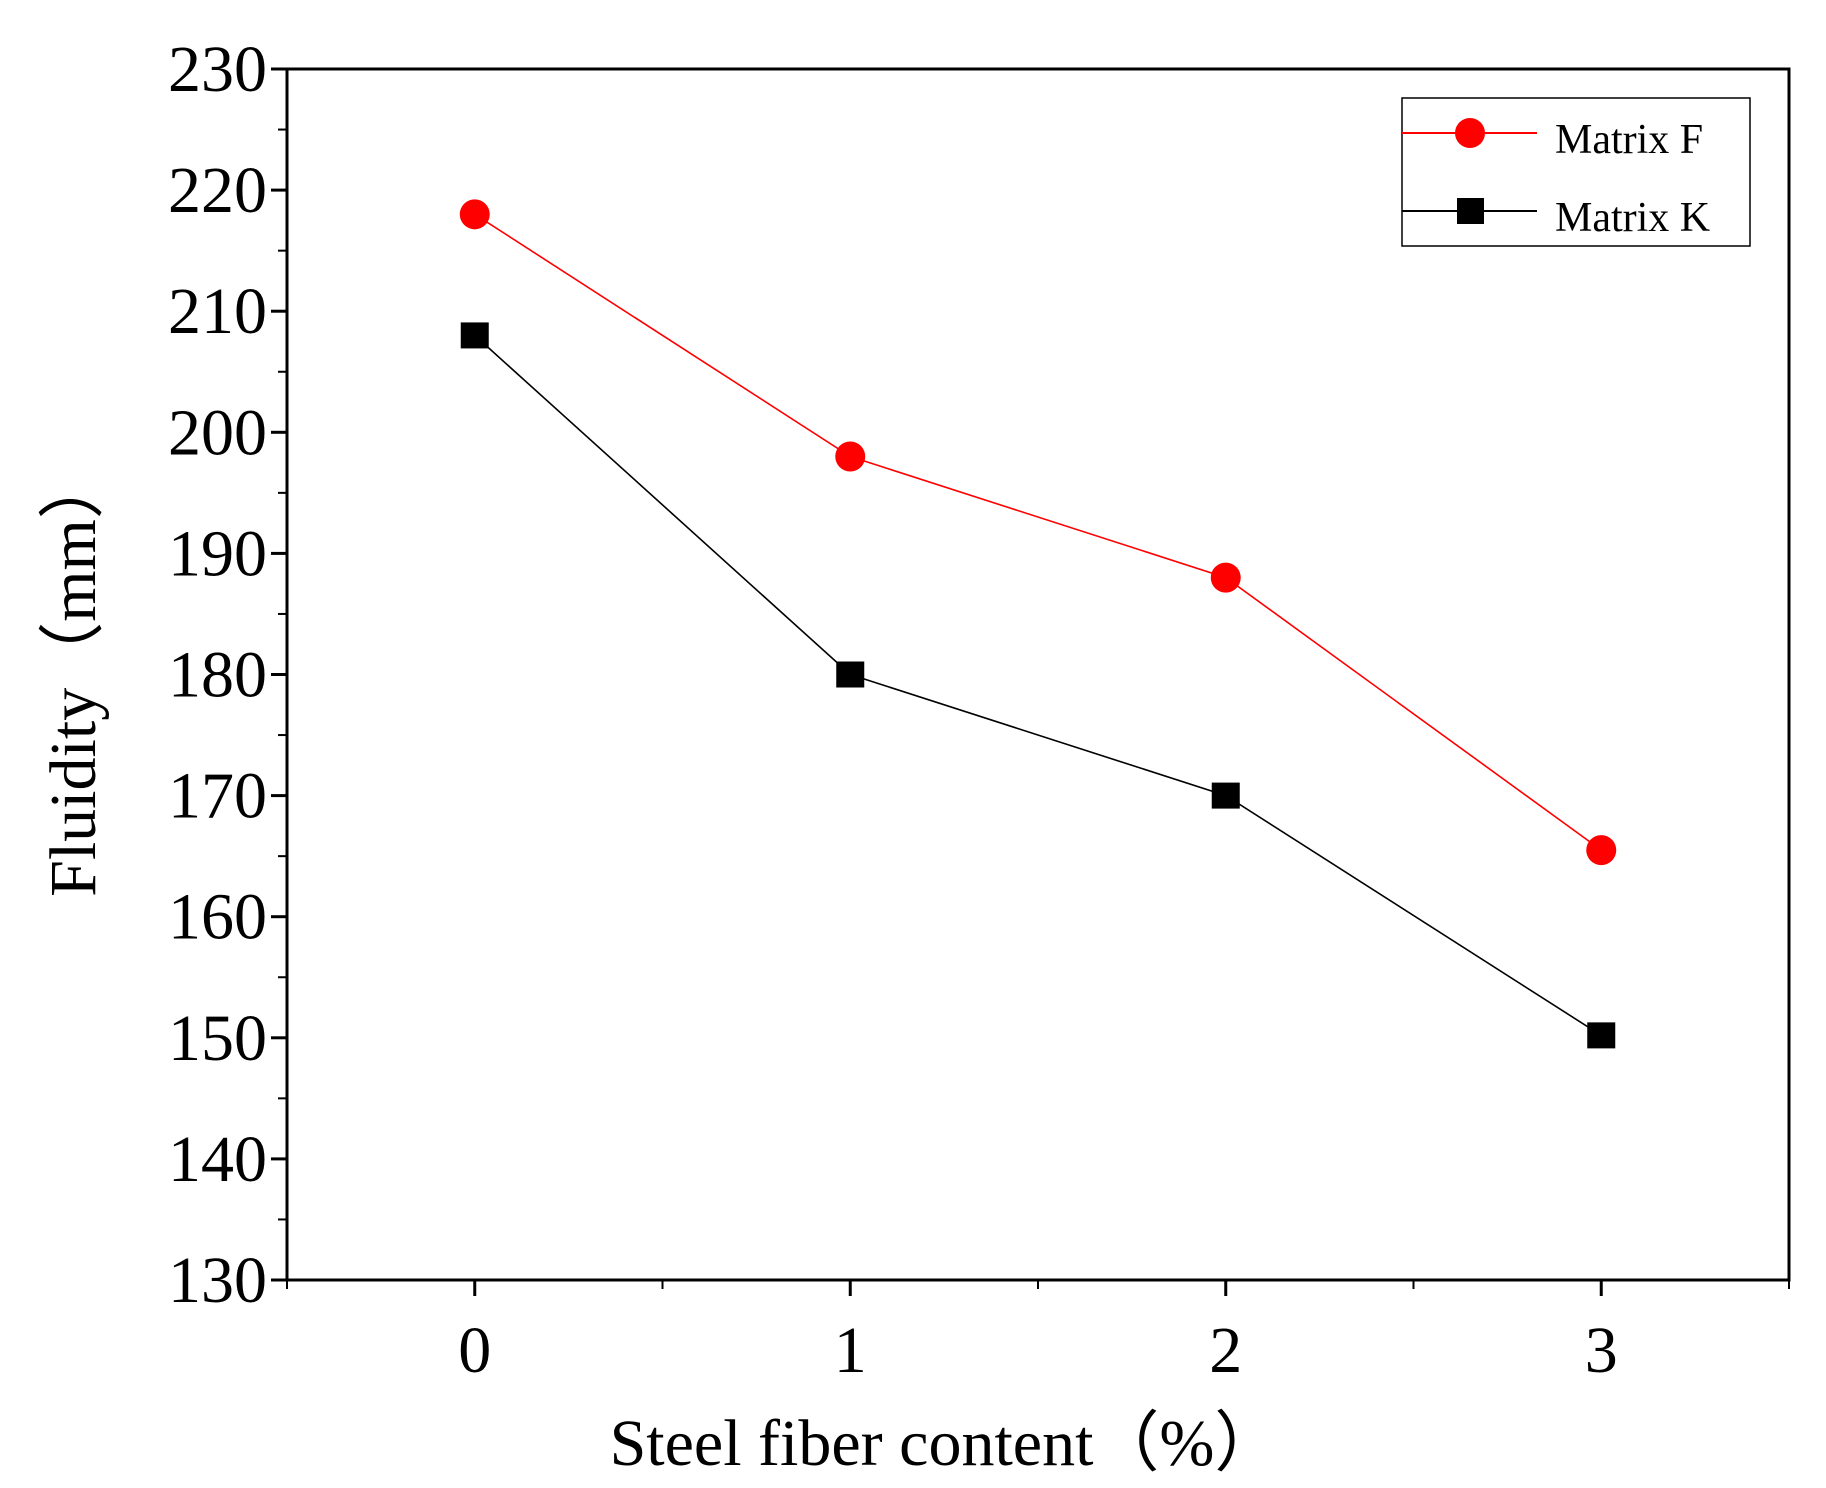 The image size is (1826, 1488). Describe the element at coordinates (1576, 172) in the screenshot. I see `legend: Matrix F Matrix K` at that location.